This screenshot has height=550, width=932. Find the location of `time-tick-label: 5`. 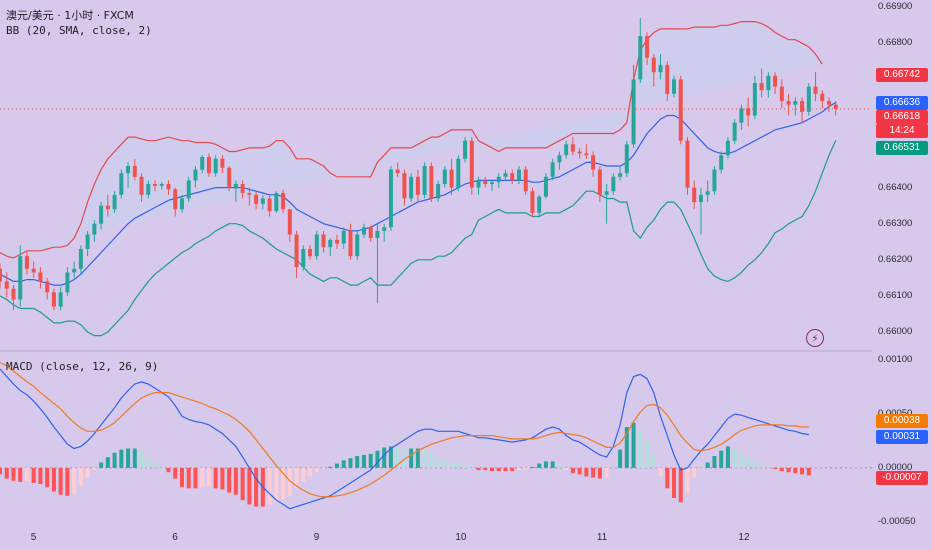

time-tick-label: 5 is located at coordinates (33, 537).